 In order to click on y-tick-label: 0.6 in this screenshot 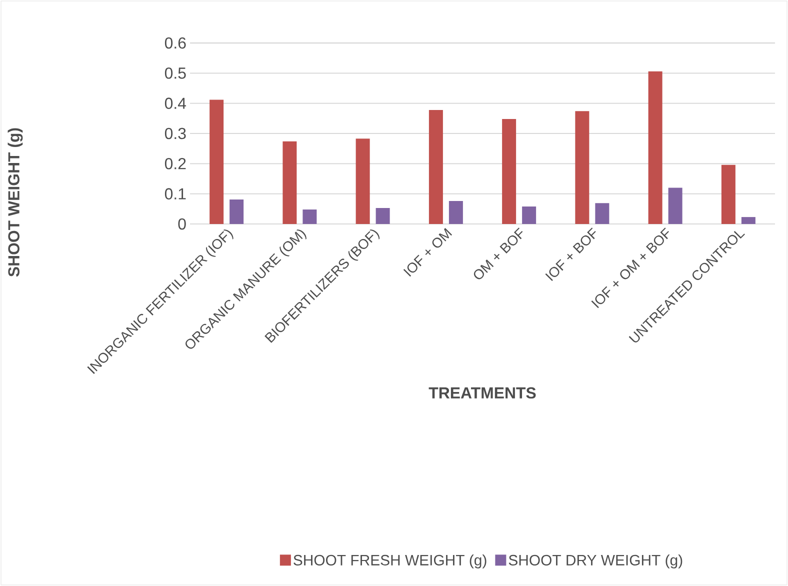, I will do `click(175, 43)`.